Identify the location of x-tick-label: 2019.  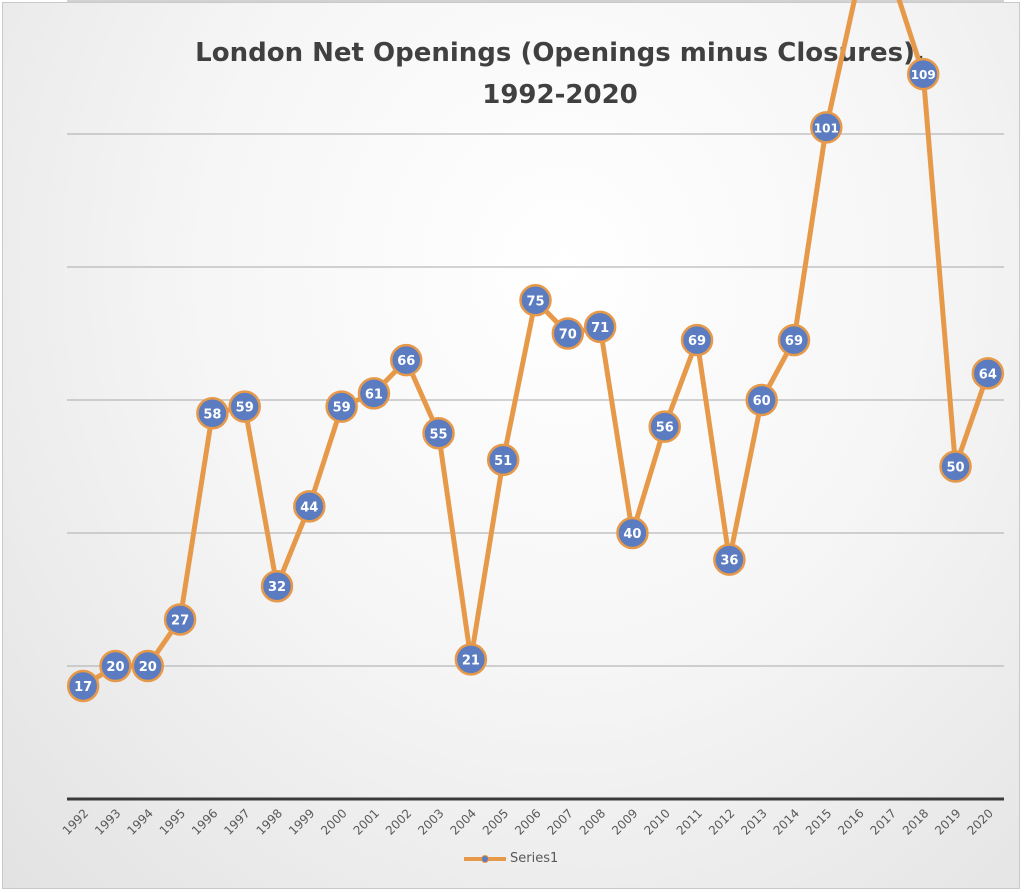
(947, 821).